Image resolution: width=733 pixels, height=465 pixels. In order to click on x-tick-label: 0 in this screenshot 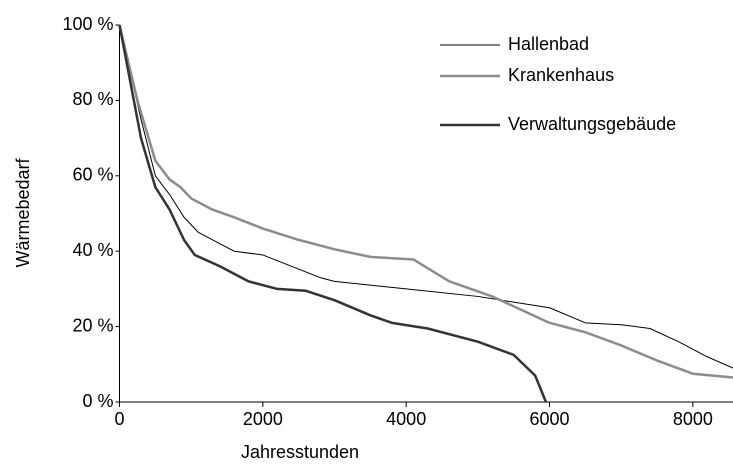, I will do `click(119, 419)`.